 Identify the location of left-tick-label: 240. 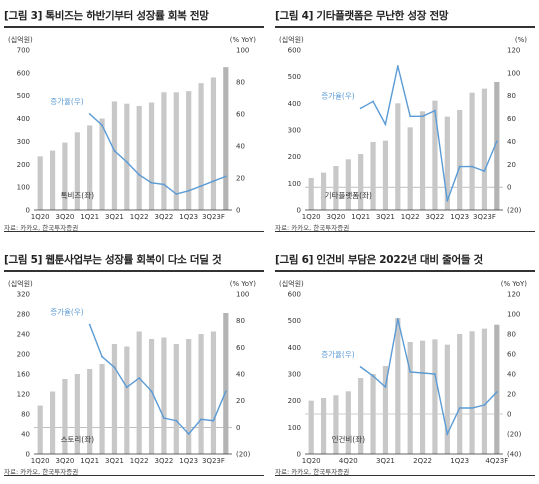
(23, 335).